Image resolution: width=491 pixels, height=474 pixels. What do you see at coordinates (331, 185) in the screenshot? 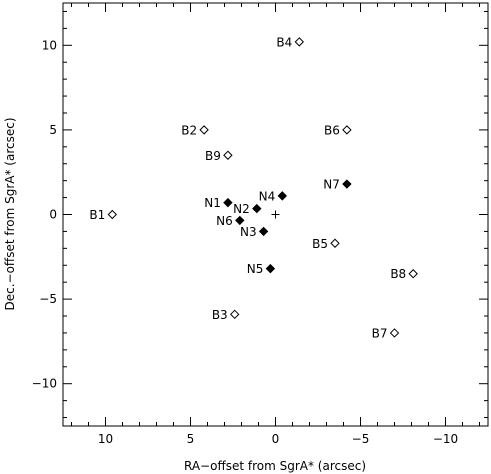
I see `point-label: N7` at bounding box center [331, 185].